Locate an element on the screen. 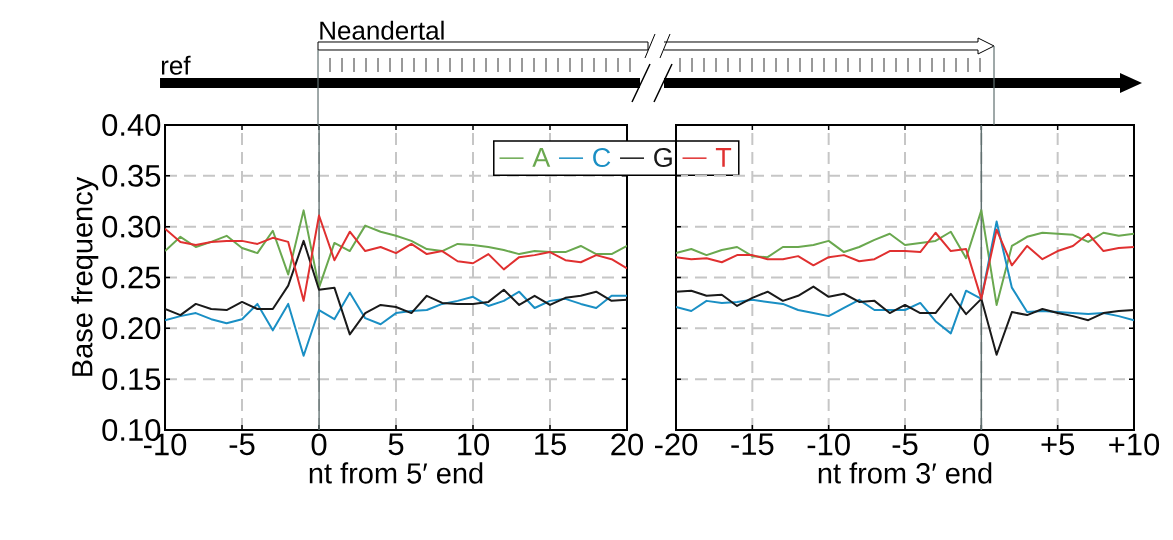 Image resolution: width=1173 pixels, height=540 pixels. x-tick-label: 5 is located at coordinates (396, 444).